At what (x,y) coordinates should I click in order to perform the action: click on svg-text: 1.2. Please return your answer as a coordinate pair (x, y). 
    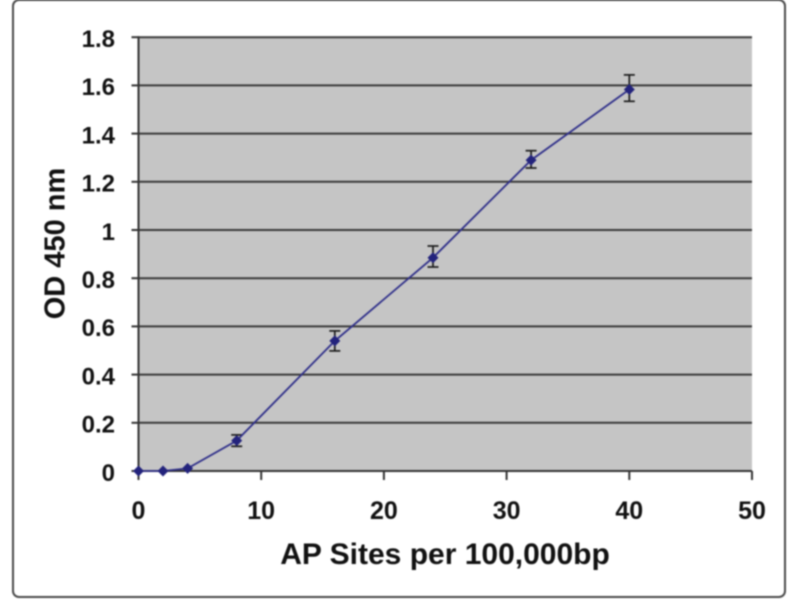
    Looking at the image, I should click on (98, 184).